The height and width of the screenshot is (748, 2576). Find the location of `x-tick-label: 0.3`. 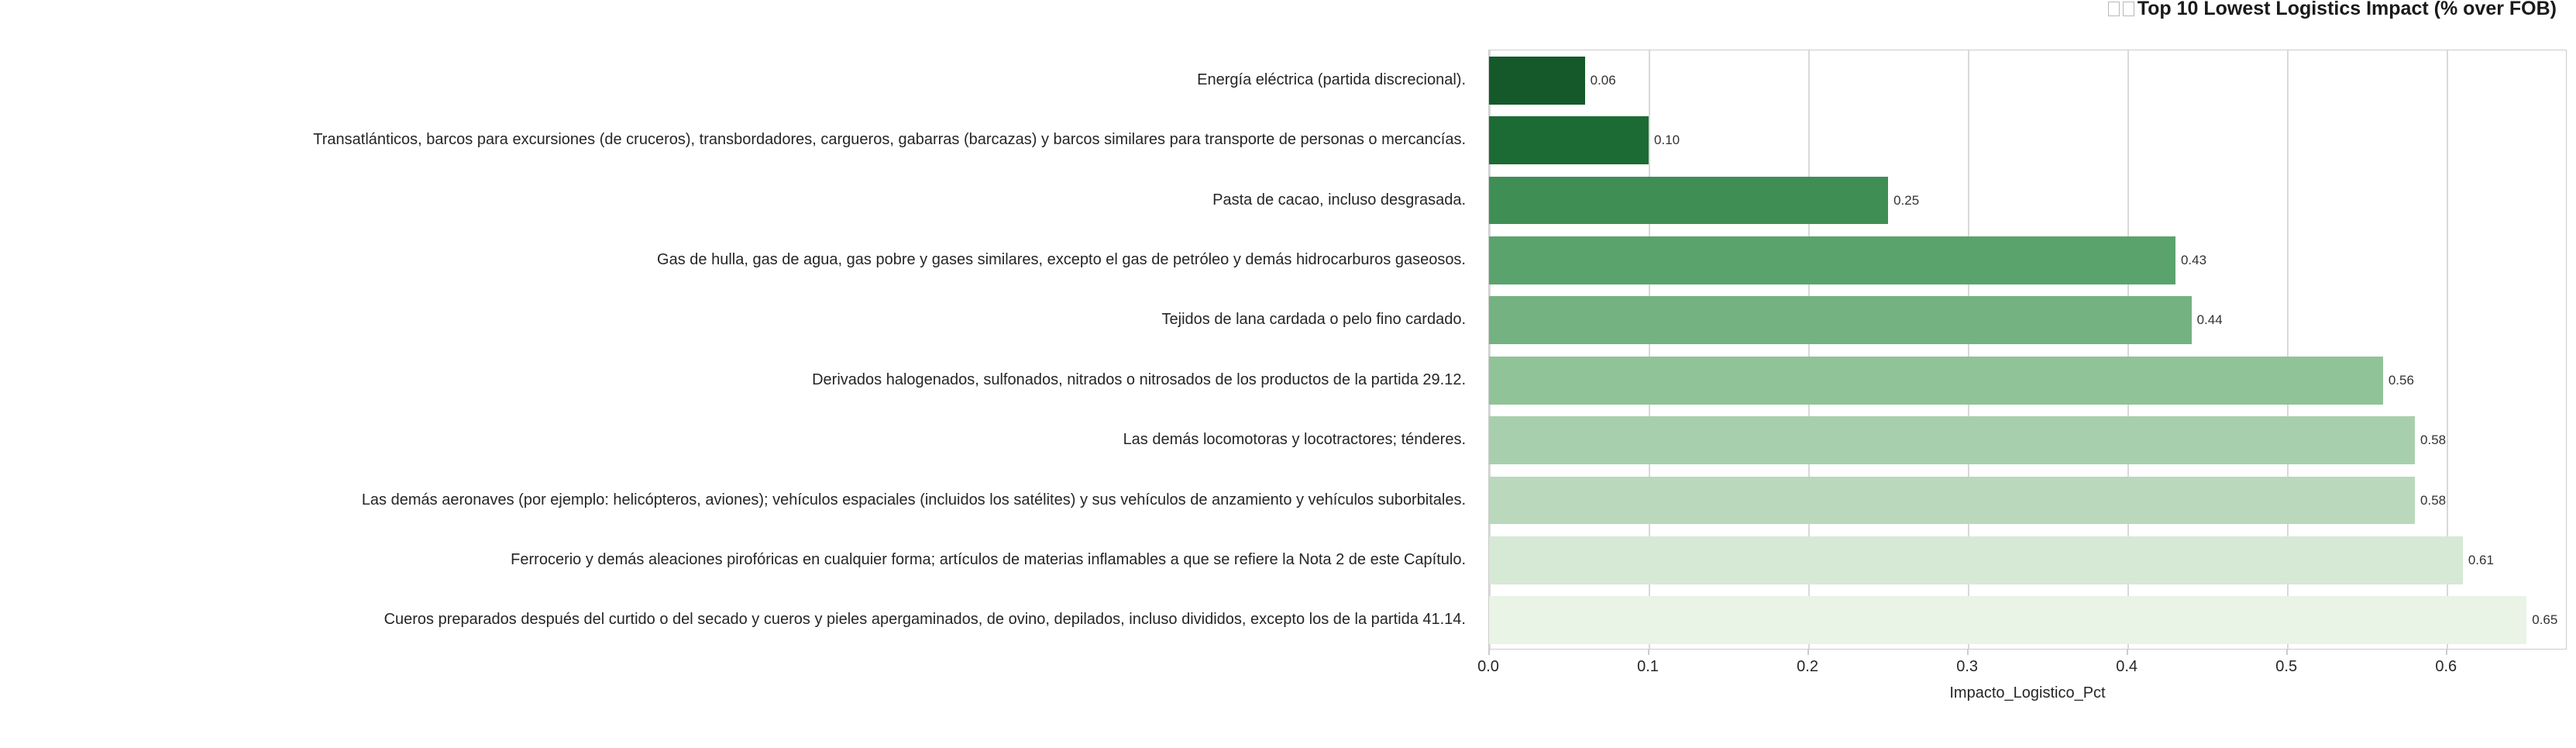

x-tick-label: 0.3 is located at coordinates (1967, 666).